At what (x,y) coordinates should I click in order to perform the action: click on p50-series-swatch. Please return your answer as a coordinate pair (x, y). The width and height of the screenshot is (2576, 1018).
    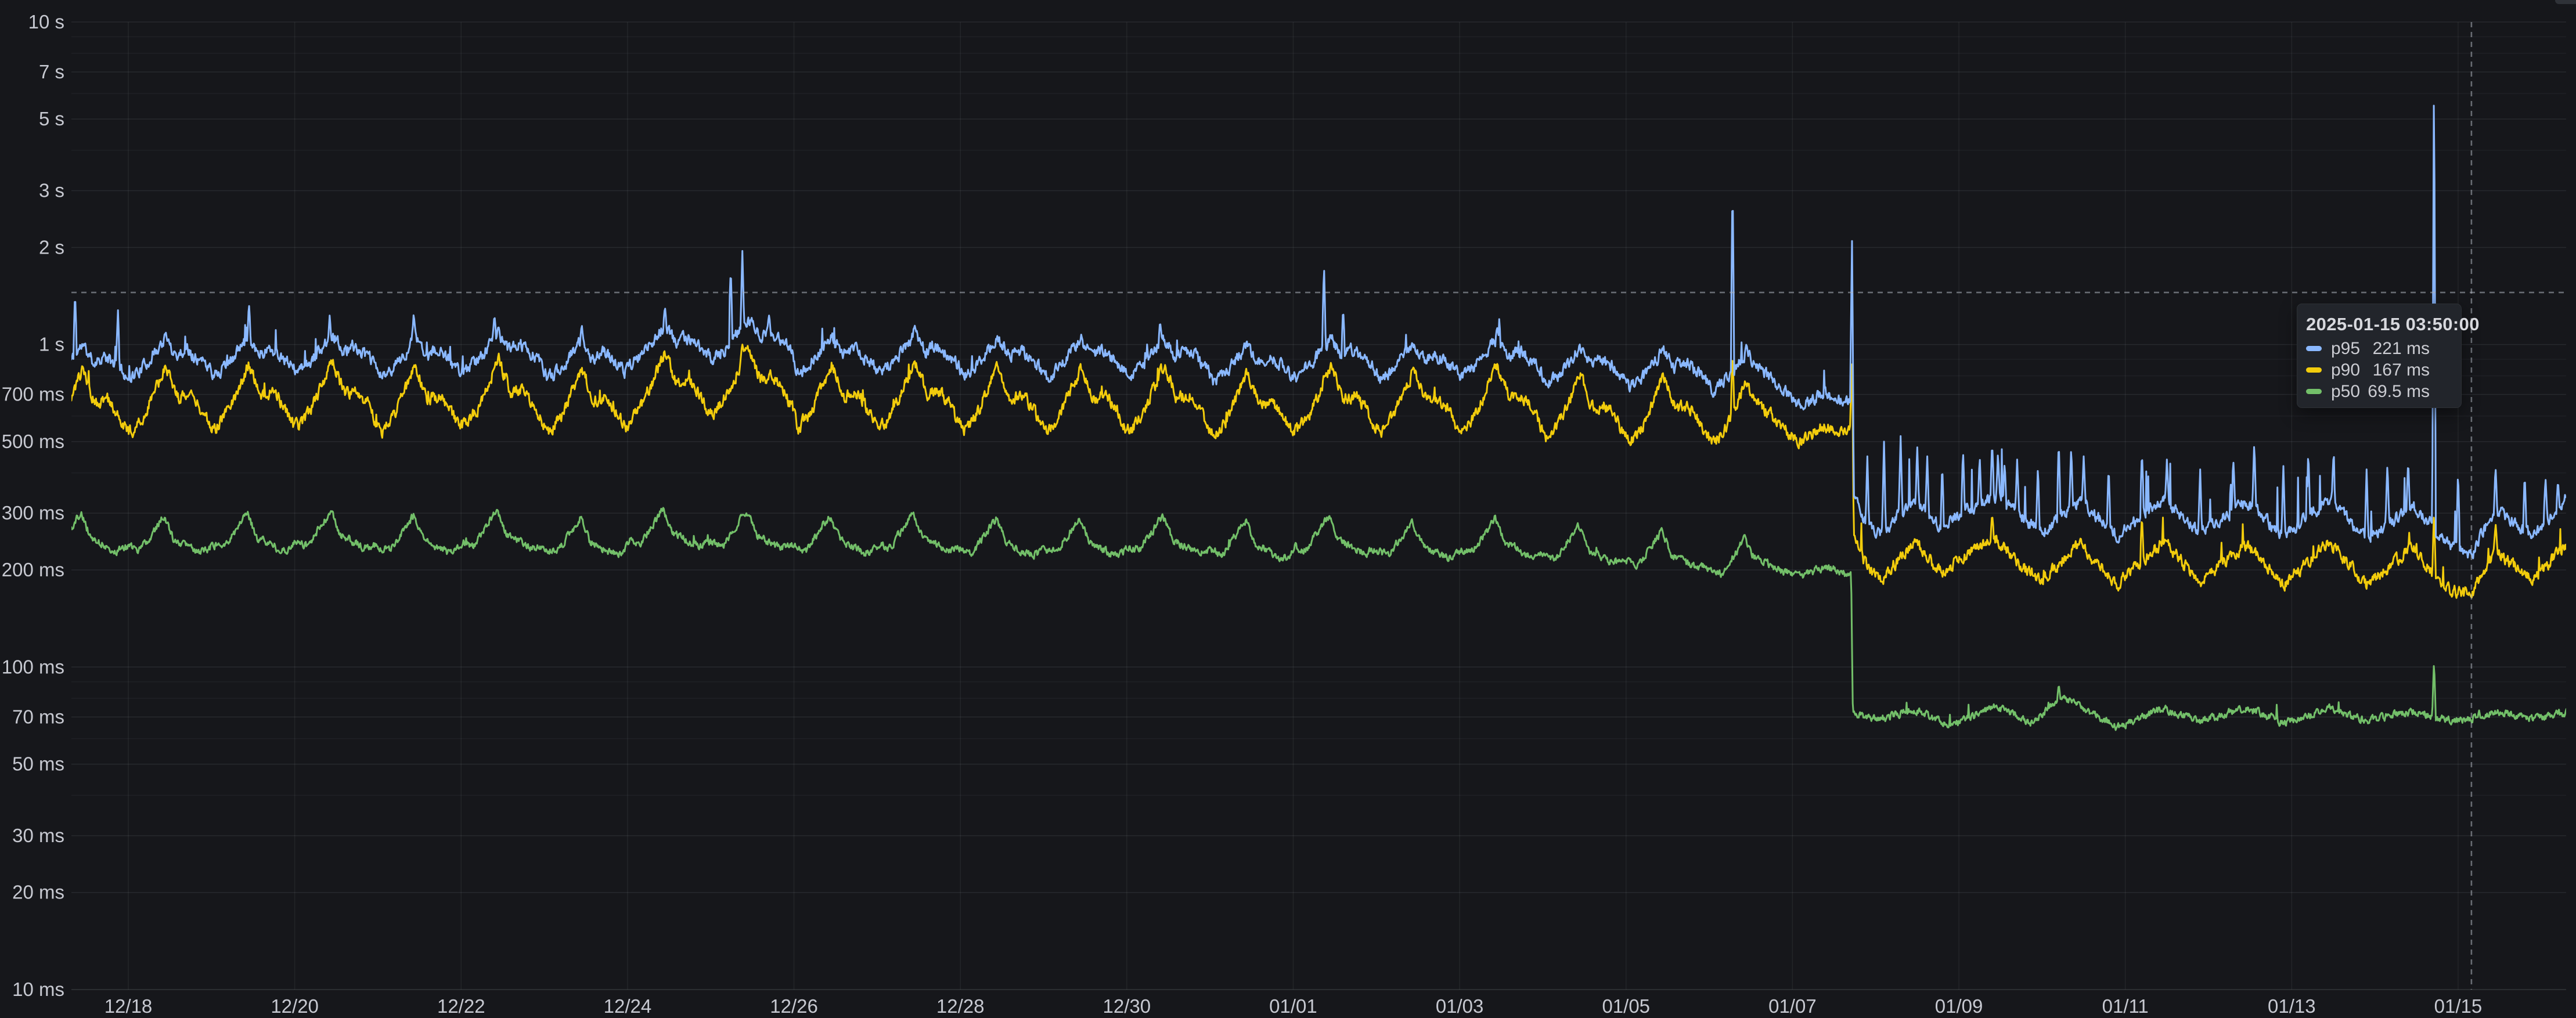
    Looking at the image, I should click on (2314, 391).